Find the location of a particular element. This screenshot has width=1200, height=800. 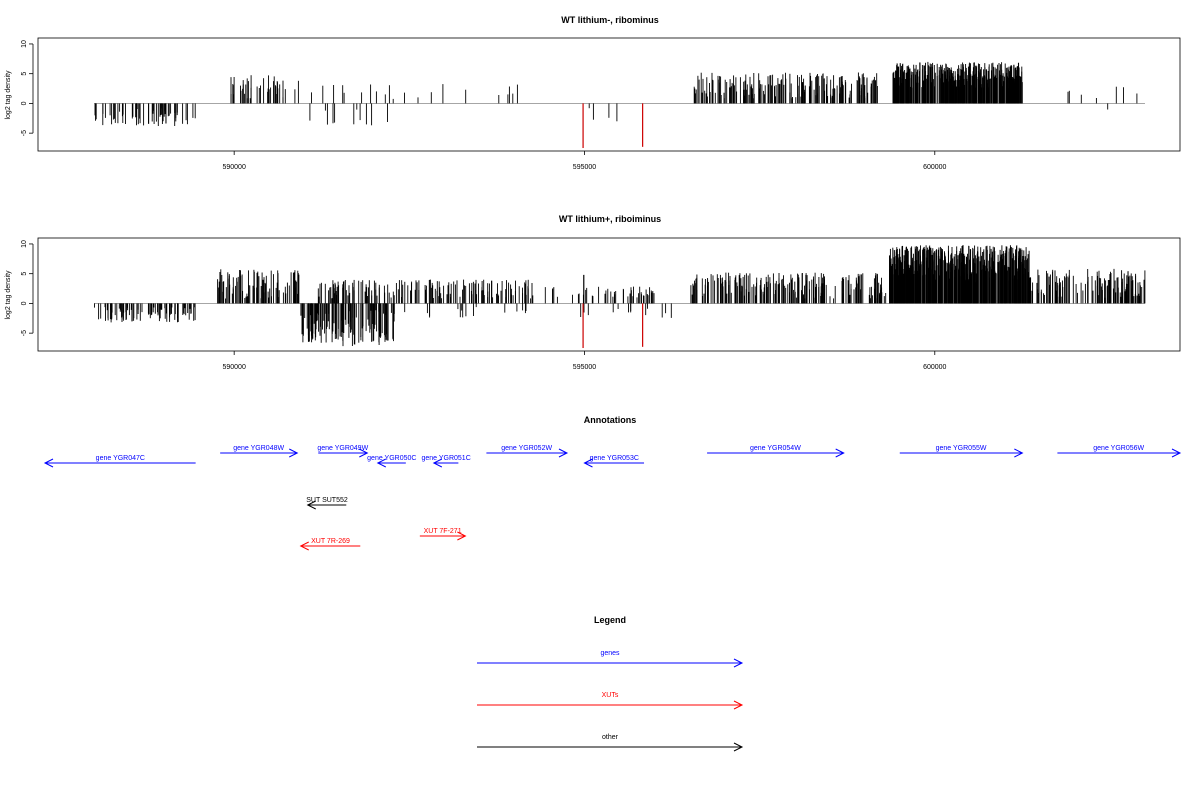

feature-gene-ygr056w: gene YGR056W is located at coordinates (1119, 451).